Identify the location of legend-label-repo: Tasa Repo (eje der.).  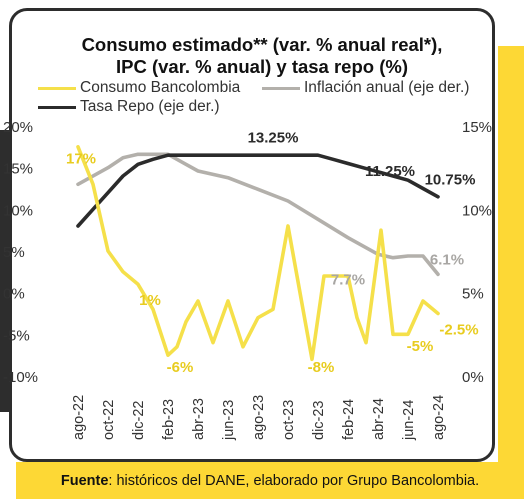
(150, 106).